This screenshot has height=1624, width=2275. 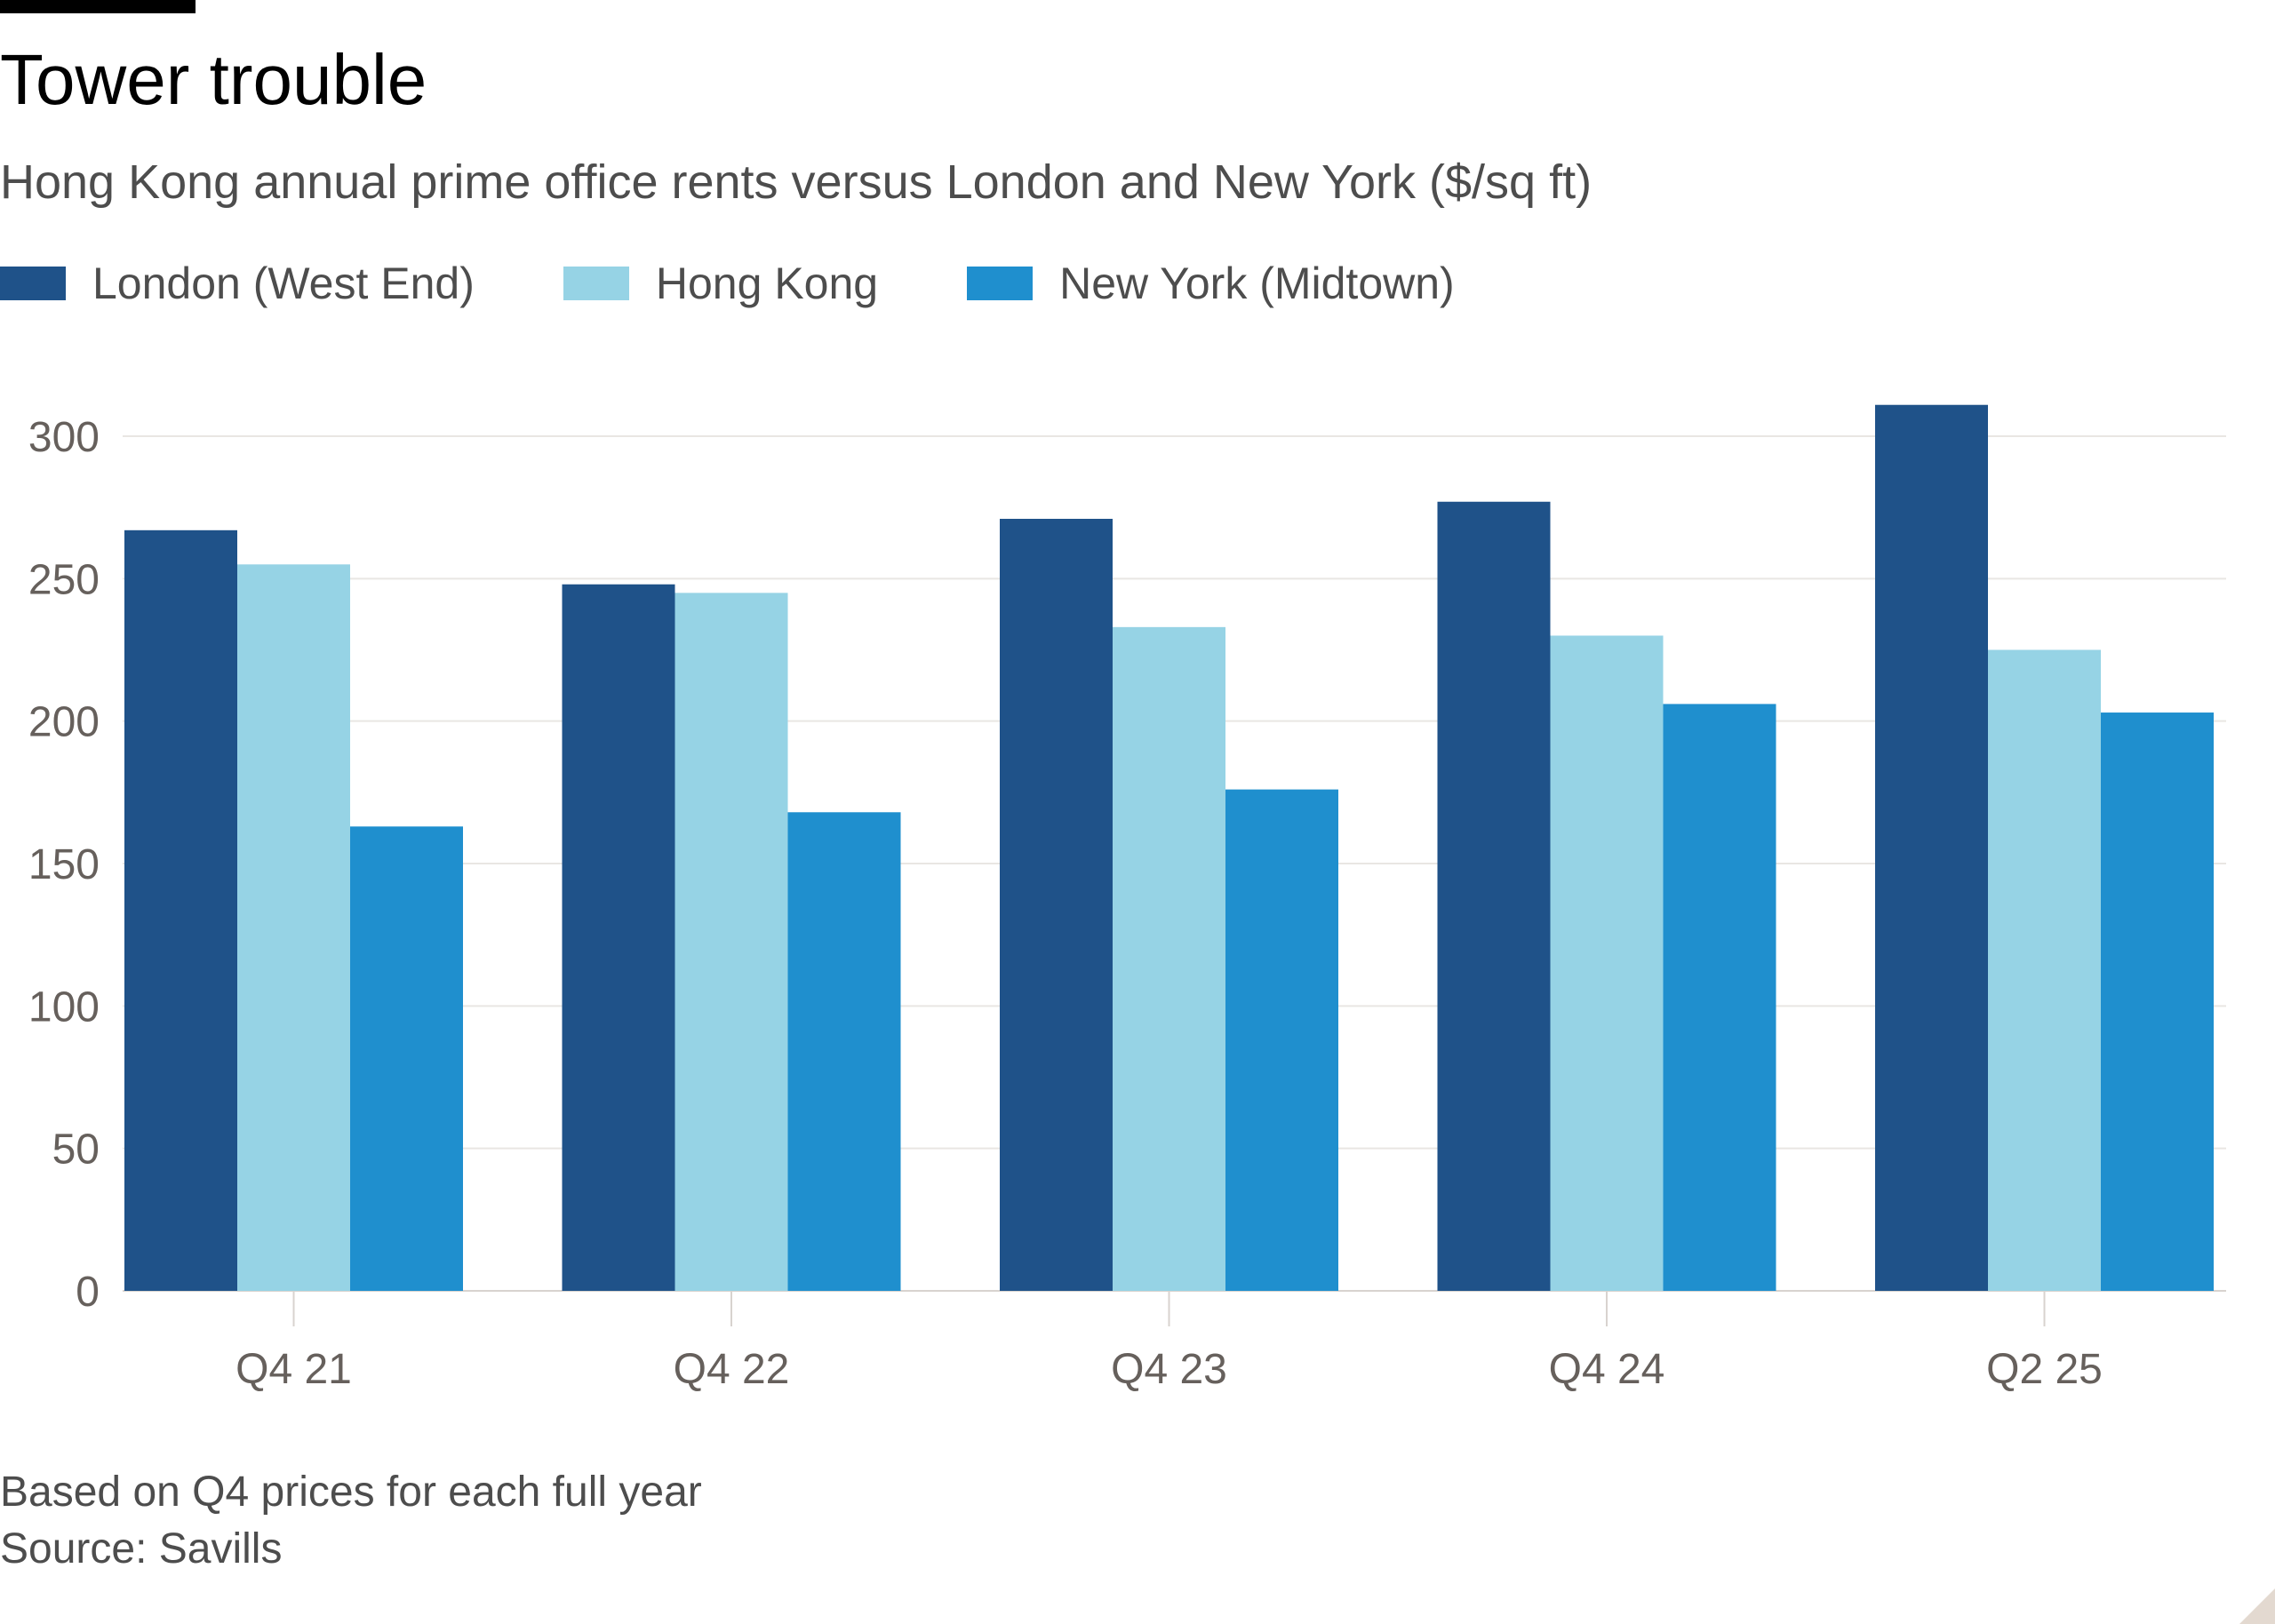 I want to click on chart-source: Source: Savills, so click(x=141, y=1548).